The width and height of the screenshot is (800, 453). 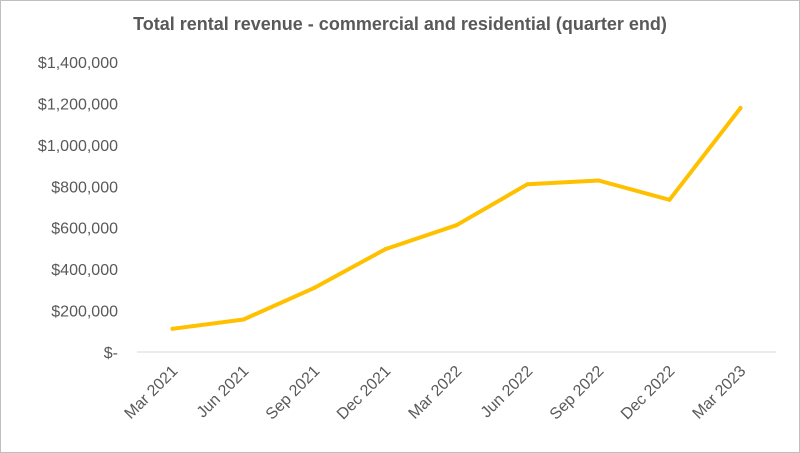 I want to click on x-tick-label: Jun 2022, so click(x=507, y=392).